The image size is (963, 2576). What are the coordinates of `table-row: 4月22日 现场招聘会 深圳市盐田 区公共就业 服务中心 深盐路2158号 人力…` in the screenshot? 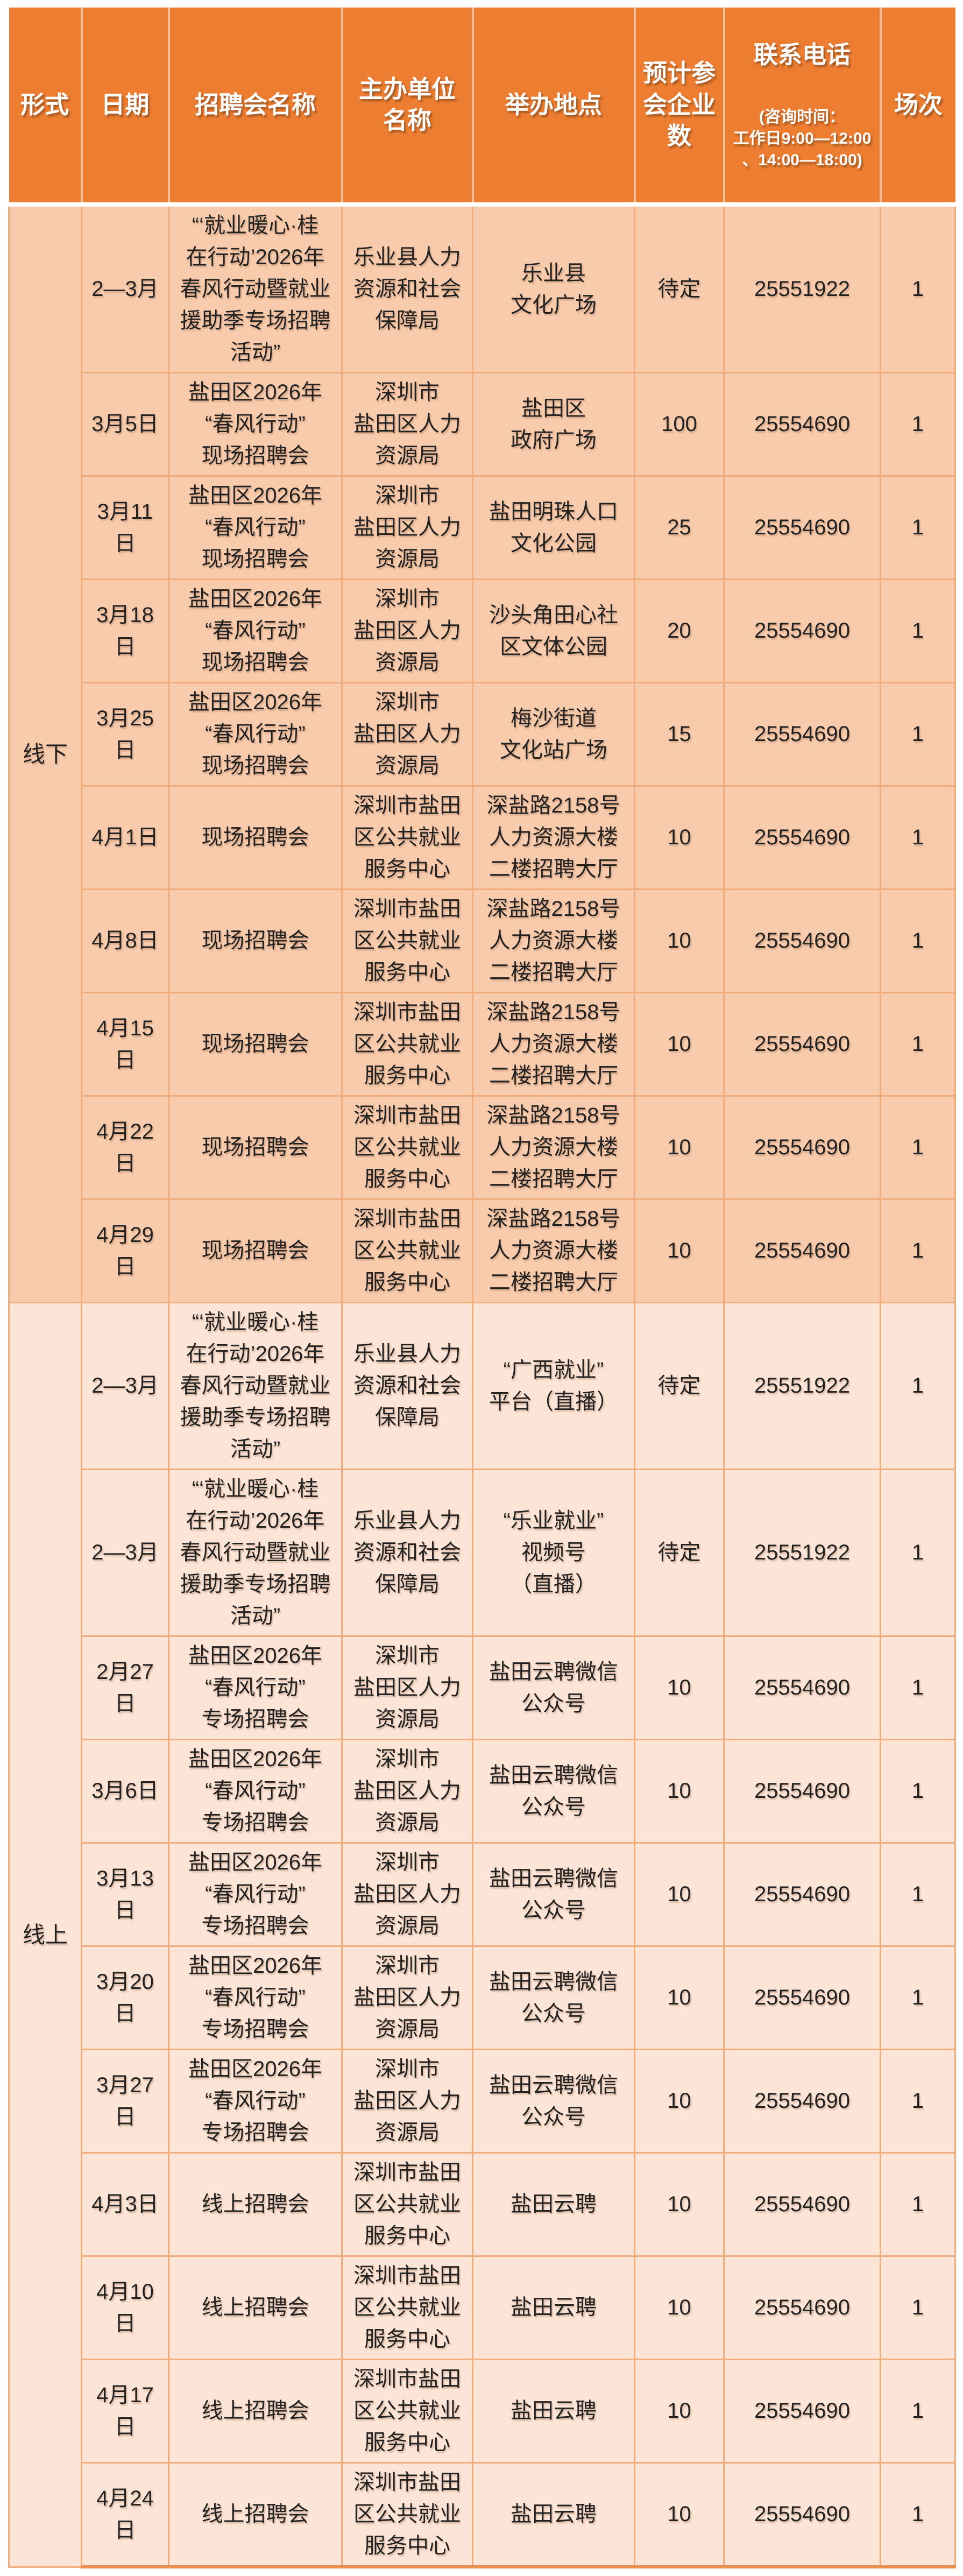 It's located at (482, 1147).